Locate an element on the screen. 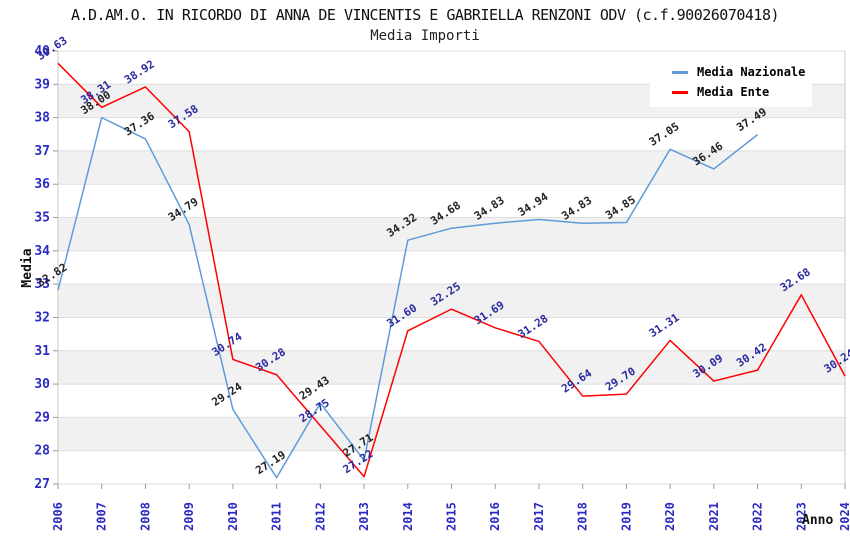 The height and width of the screenshot is (550, 850). x-tick-label: 2006 is located at coordinates (58, 516).